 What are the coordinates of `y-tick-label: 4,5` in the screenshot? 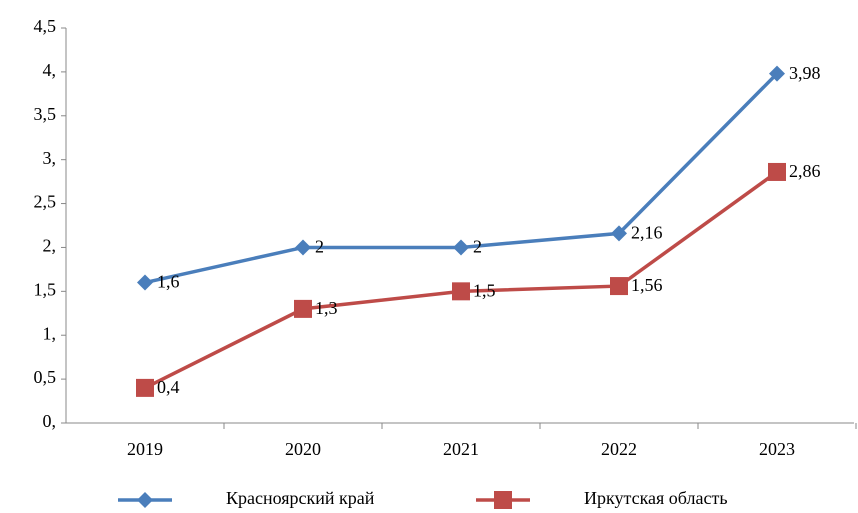 It's located at (45, 26).